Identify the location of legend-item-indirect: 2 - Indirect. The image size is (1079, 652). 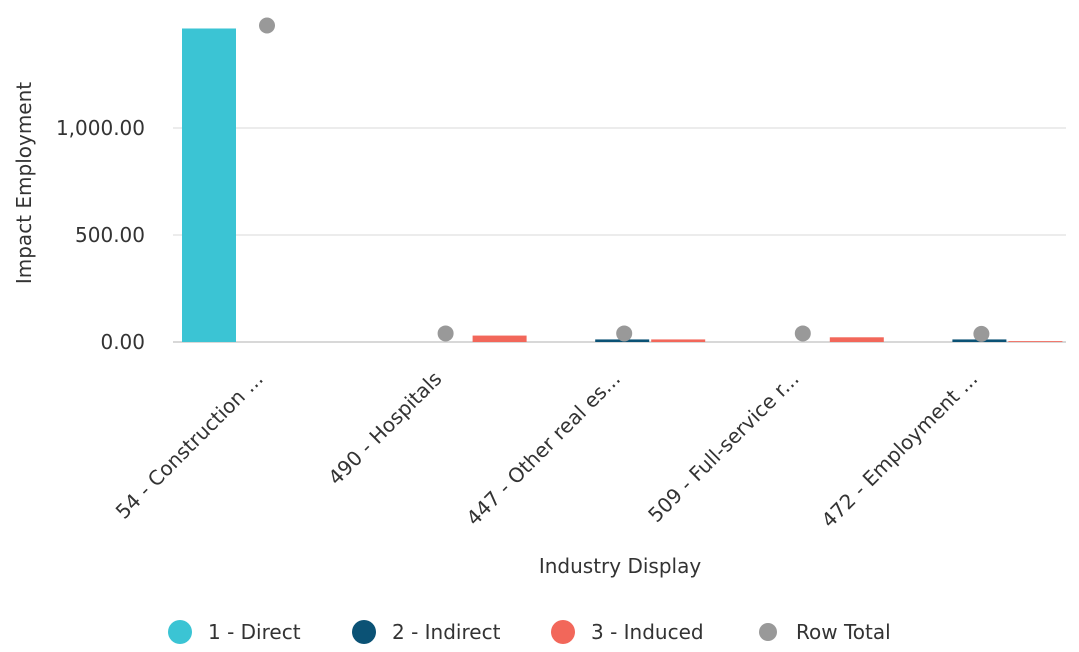
(426, 632).